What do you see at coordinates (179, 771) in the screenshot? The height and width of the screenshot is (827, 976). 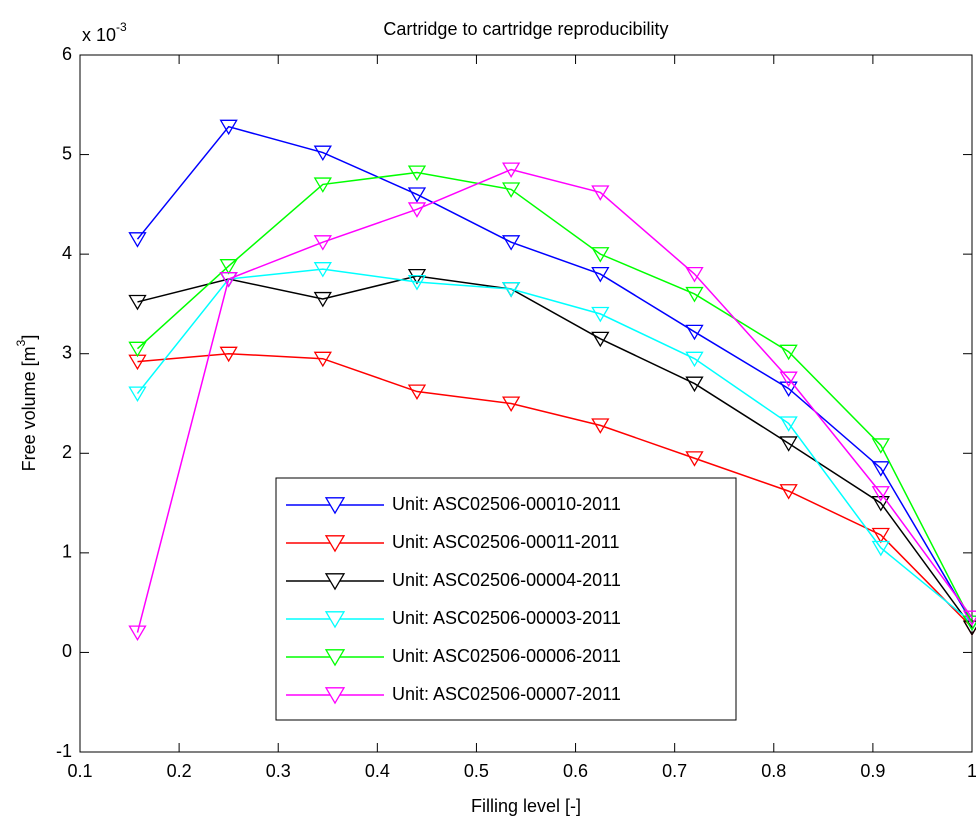 I see `x-tick-label: 0.2` at bounding box center [179, 771].